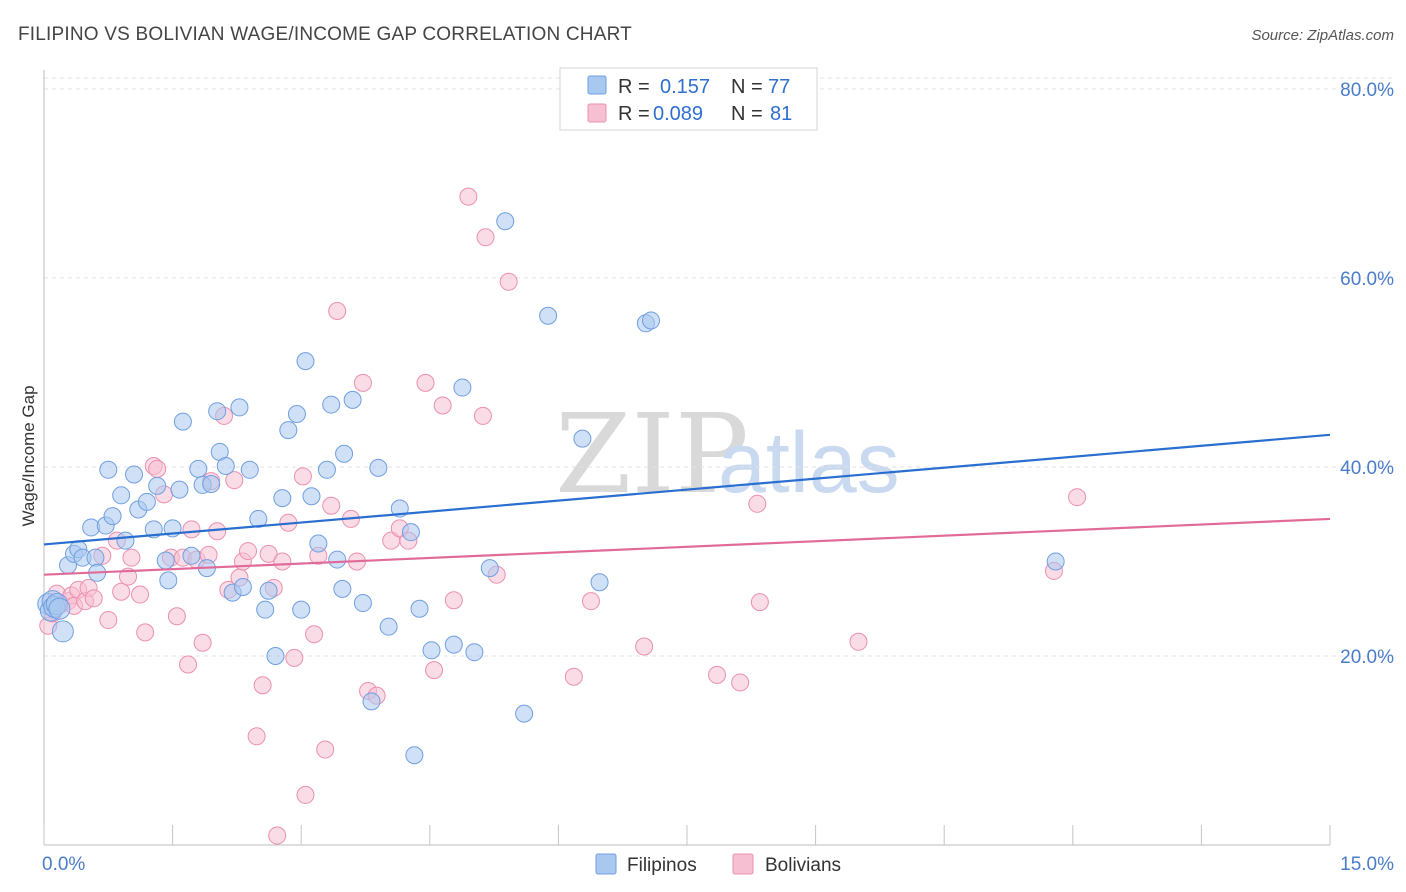  I want to click on legend-n-label-filipinos: N =, so click(747, 87).